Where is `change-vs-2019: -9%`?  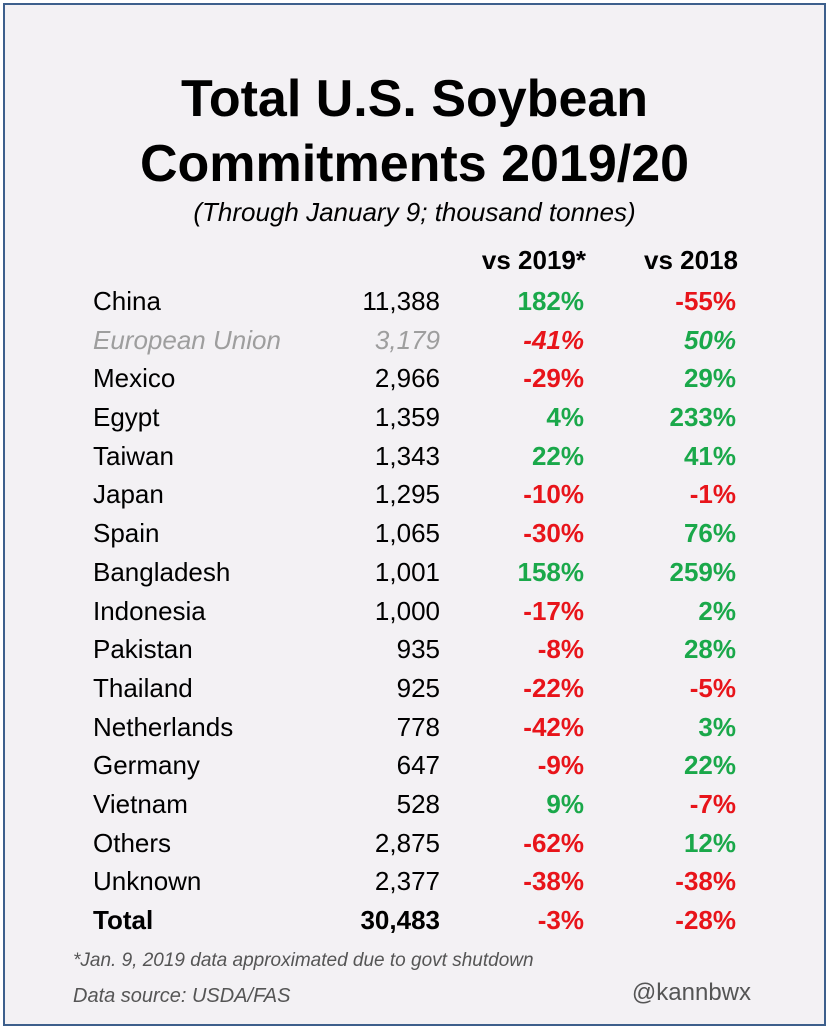 change-vs-2019: -9% is located at coordinates (560, 765).